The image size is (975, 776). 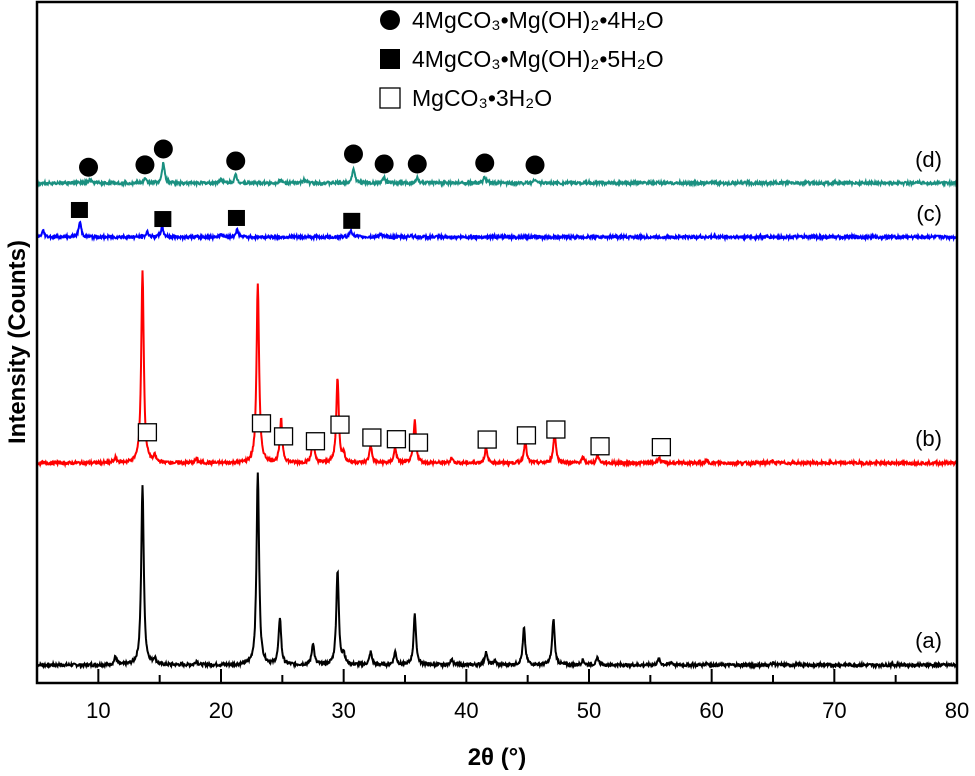 What do you see at coordinates (711, 710) in the screenshot?
I see `x-tick-label: 60` at bounding box center [711, 710].